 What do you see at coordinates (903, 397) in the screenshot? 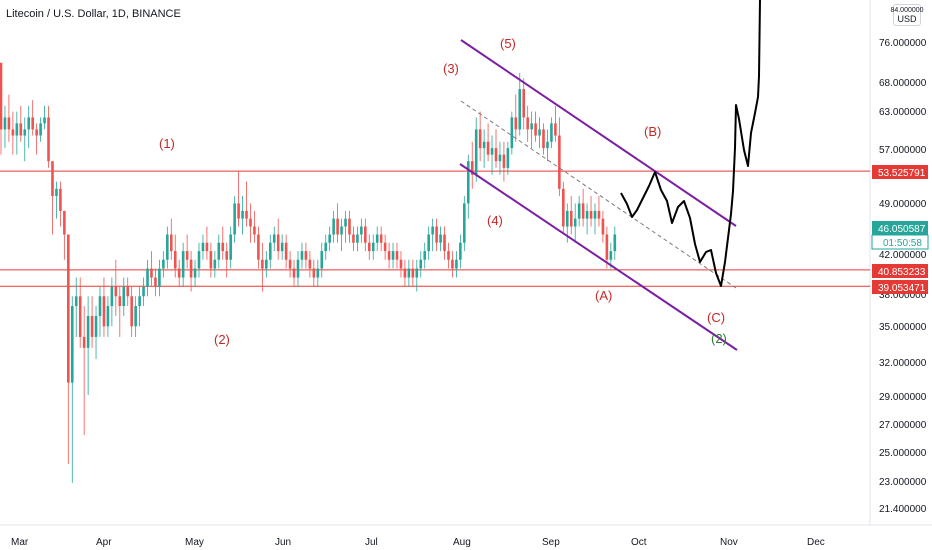
I see `y-tick-29: 29.000000` at bounding box center [903, 397].